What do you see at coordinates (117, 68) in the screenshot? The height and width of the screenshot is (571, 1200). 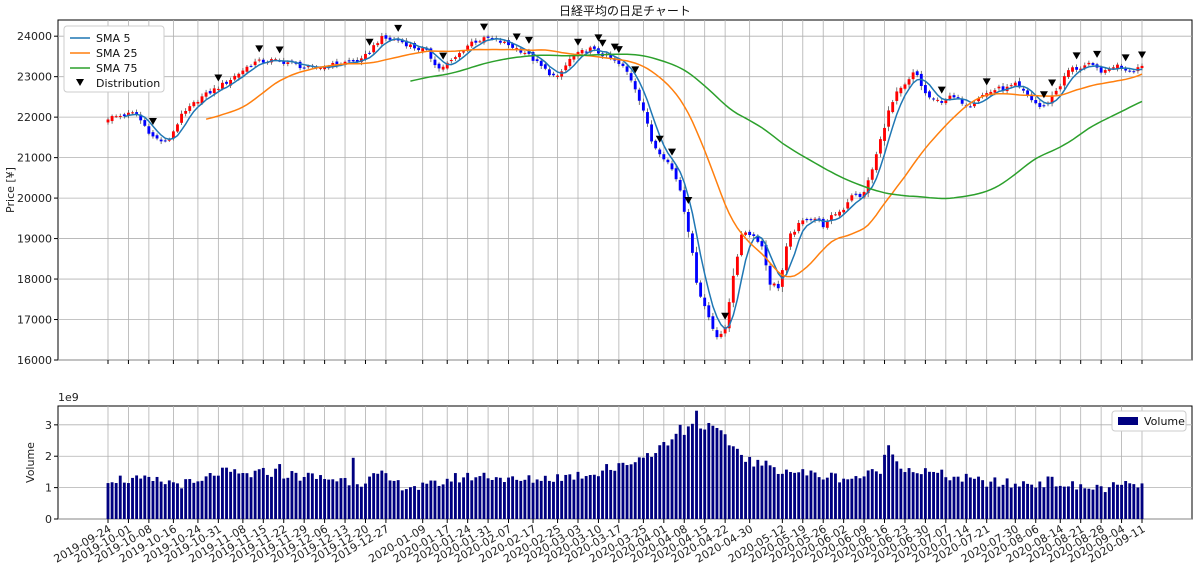 I see `legend-label: SMA 75` at bounding box center [117, 68].